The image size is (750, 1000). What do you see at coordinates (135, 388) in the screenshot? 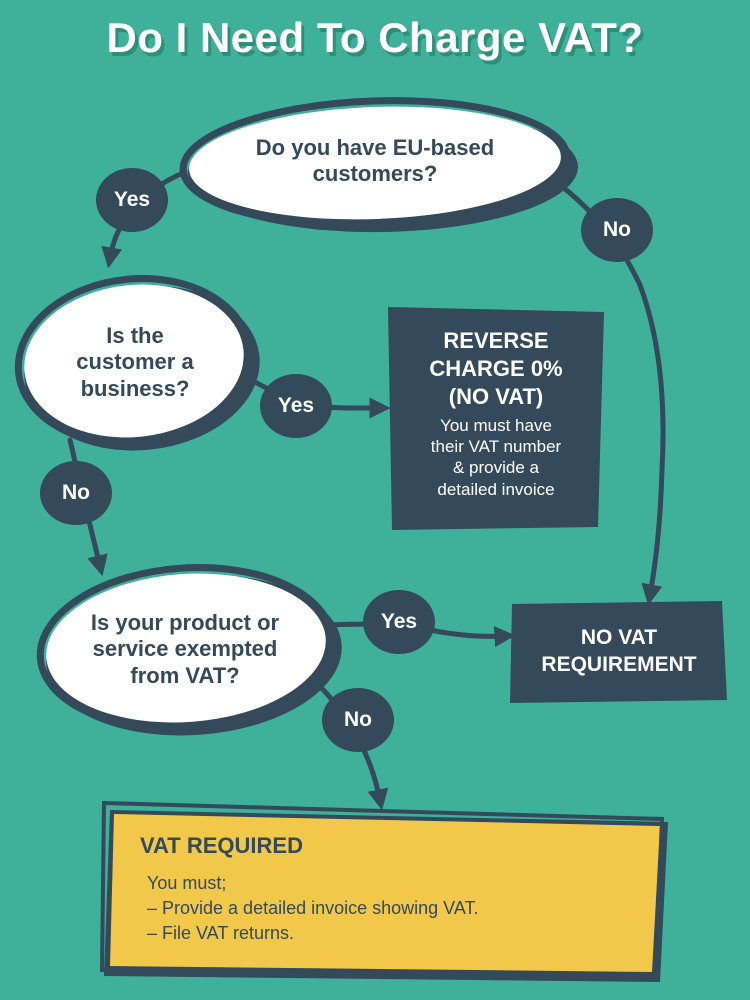
I see `question-business-line3: business?` at bounding box center [135, 388].